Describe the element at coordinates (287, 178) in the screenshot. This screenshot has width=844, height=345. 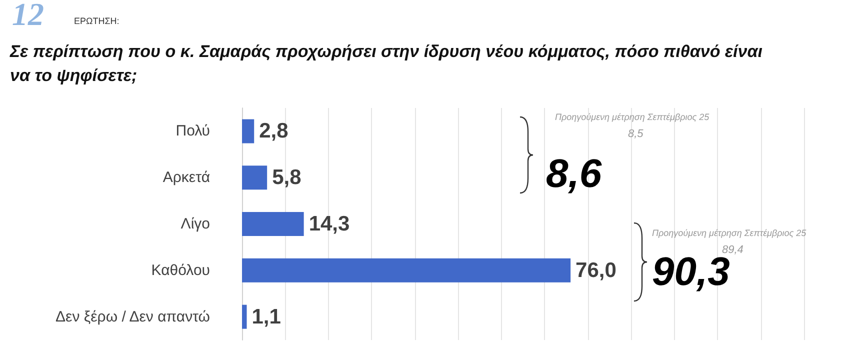
I see `data-label: 5,8` at that location.